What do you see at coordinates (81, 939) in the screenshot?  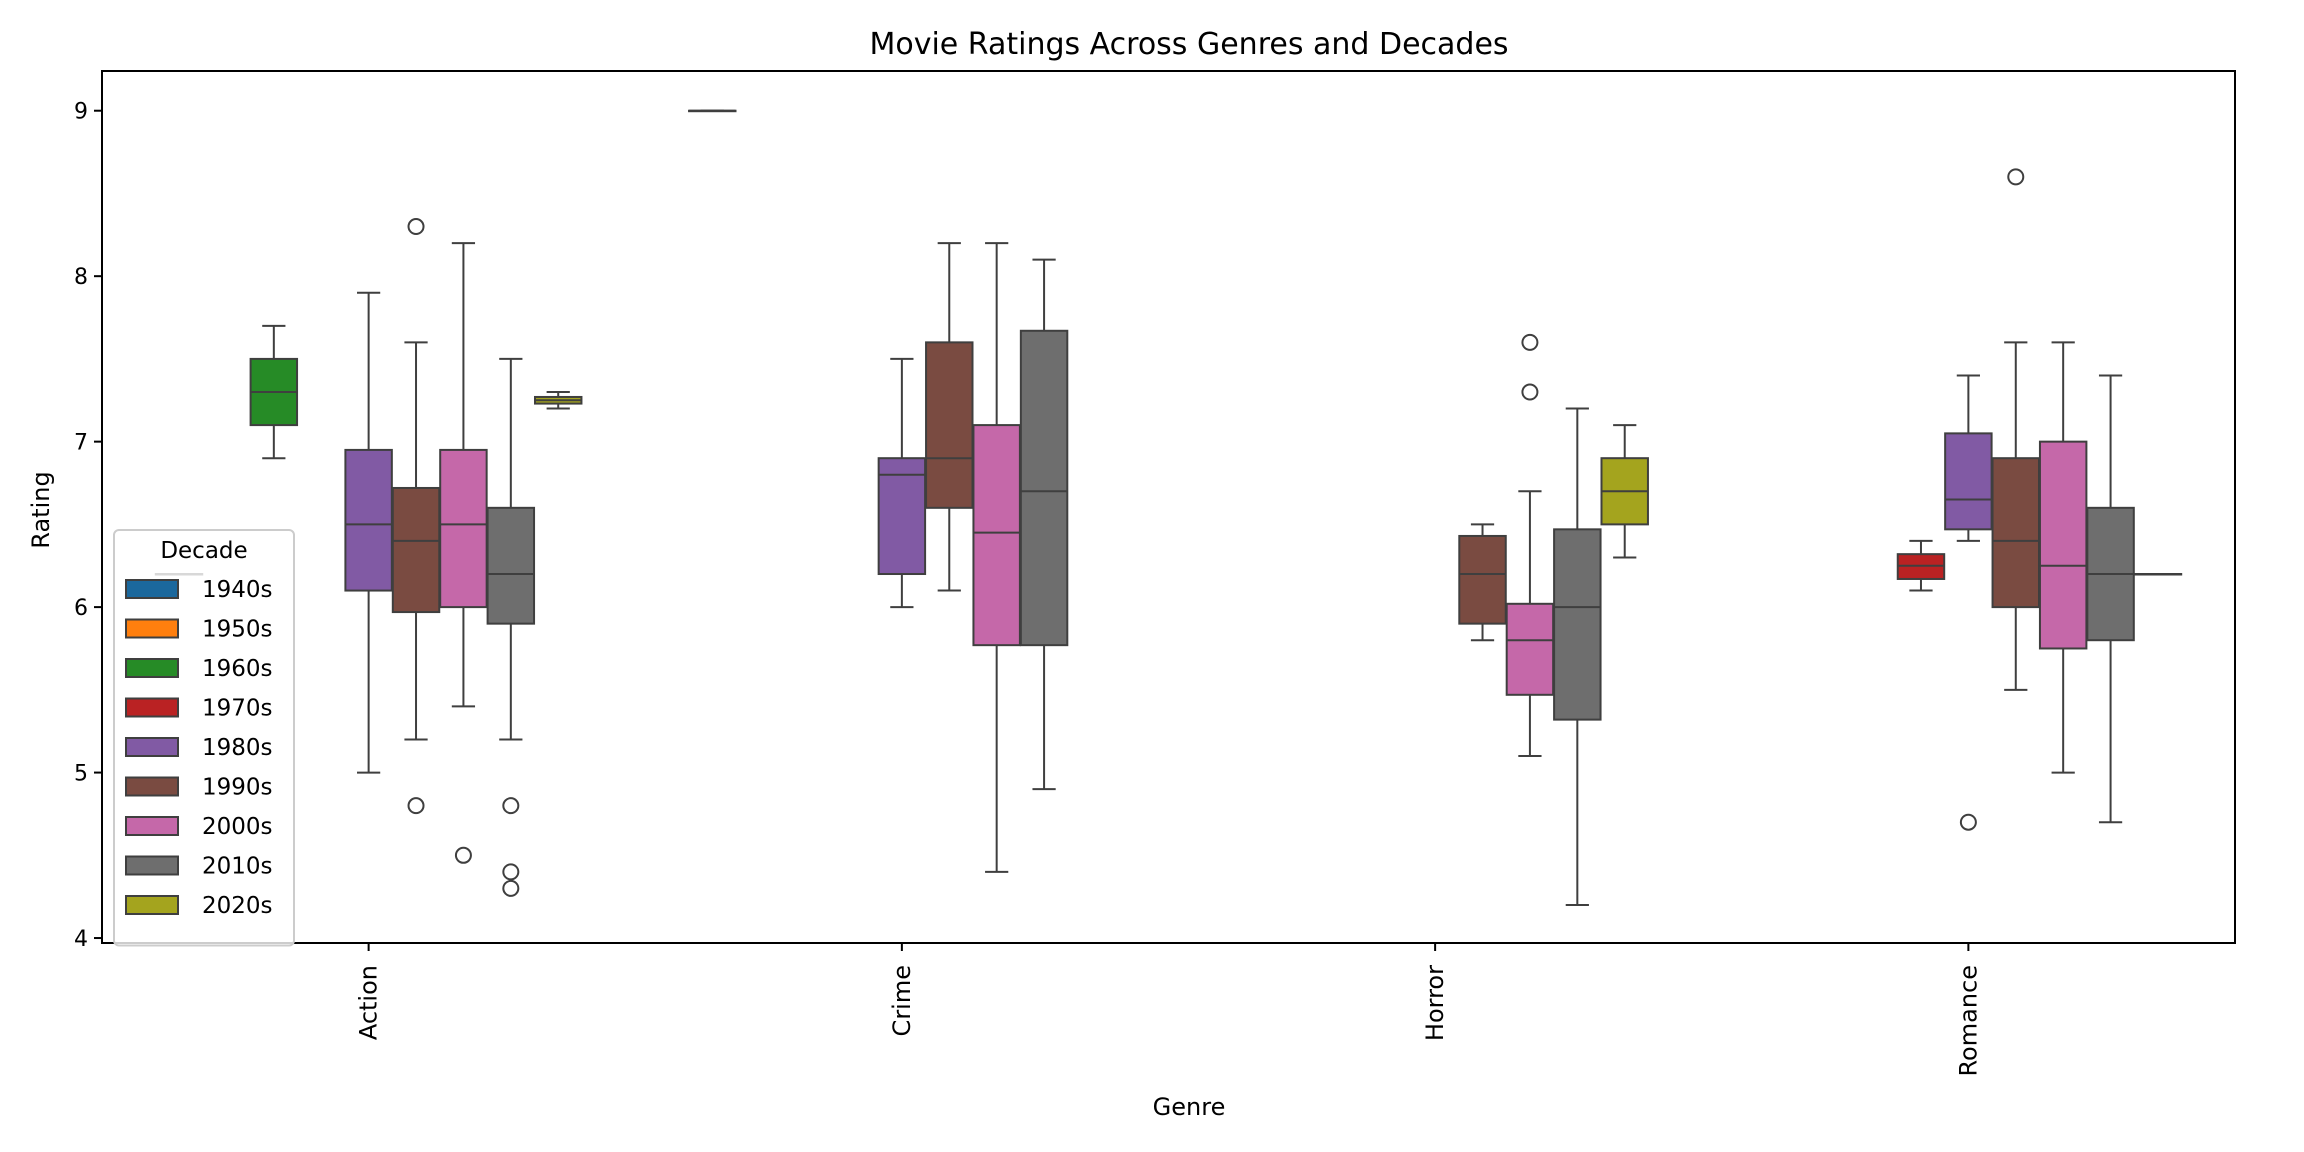 I see `y-tick-label: 4` at bounding box center [81, 939].